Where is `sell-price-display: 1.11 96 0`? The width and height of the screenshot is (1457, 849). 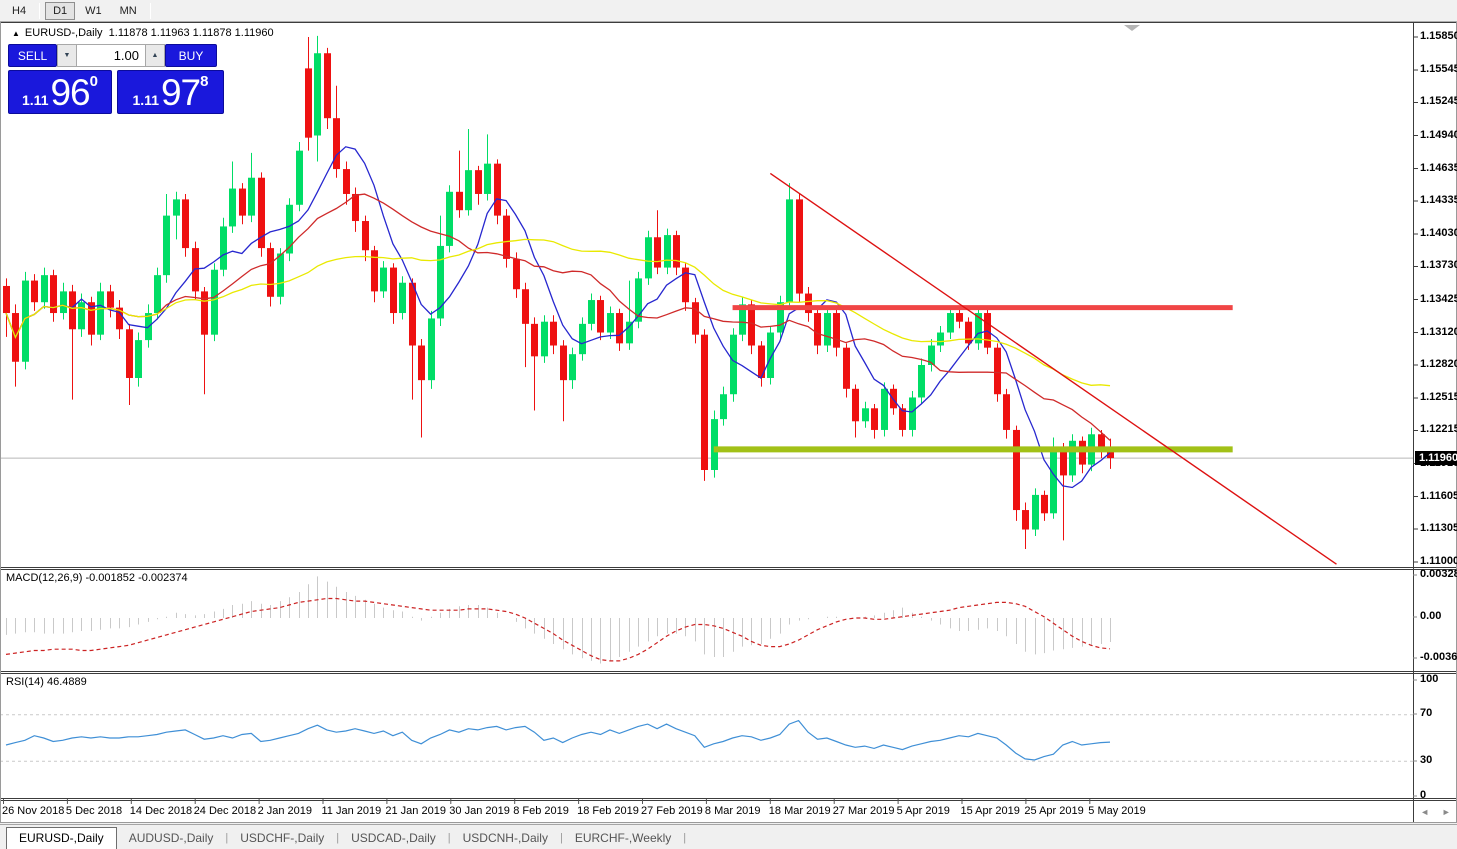 sell-price-display: 1.11 96 0 is located at coordinates (60, 92).